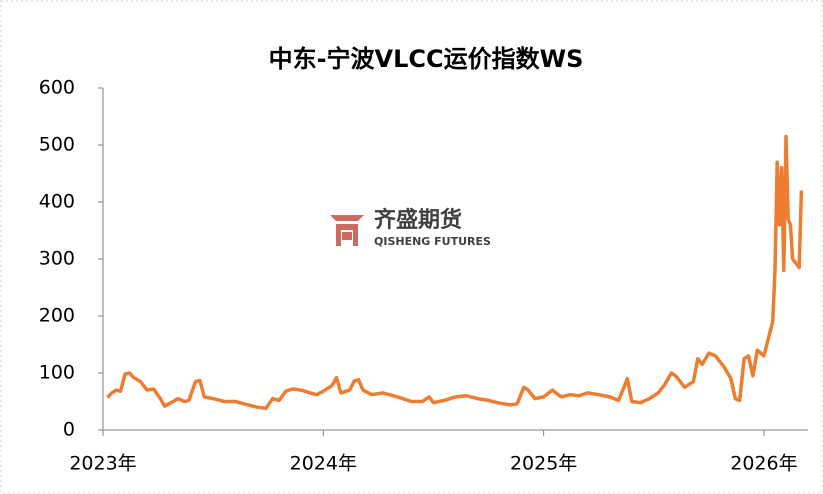  What do you see at coordinates (418, 220) in the screenshot?
I see `watermark-text: 齐盛期货` at bounding box center [418, 220].